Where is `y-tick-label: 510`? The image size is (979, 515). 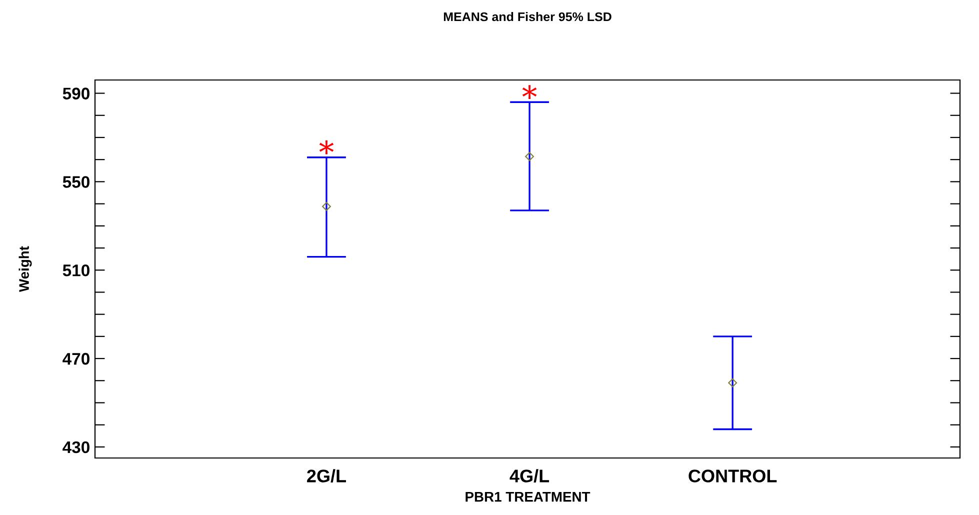 y-tick-label: 510 is located at coordinates (76, 270).